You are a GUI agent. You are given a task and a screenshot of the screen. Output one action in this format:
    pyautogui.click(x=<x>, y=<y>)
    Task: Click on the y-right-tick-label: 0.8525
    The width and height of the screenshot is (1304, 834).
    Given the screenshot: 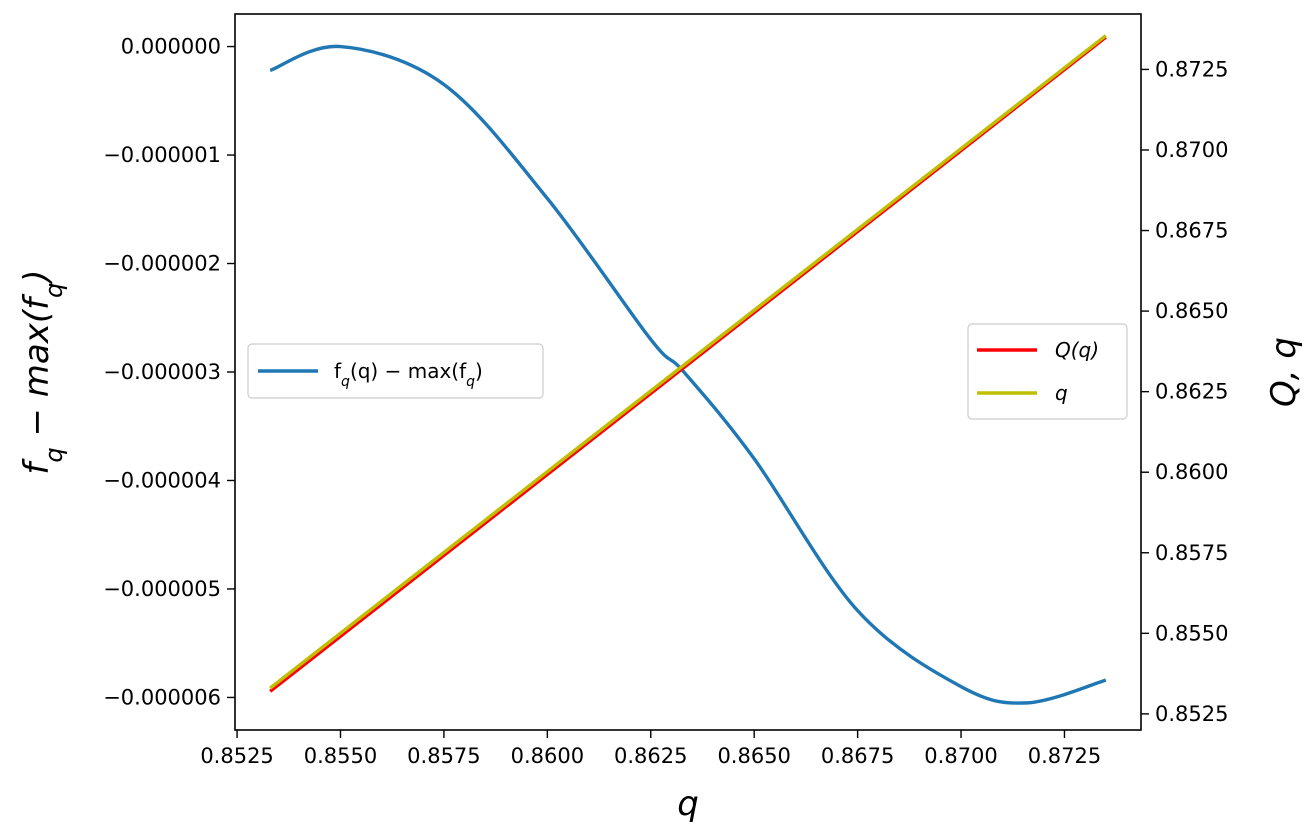 What is the action you would take?
    pyautogui.click(x=1191, y=714)
    